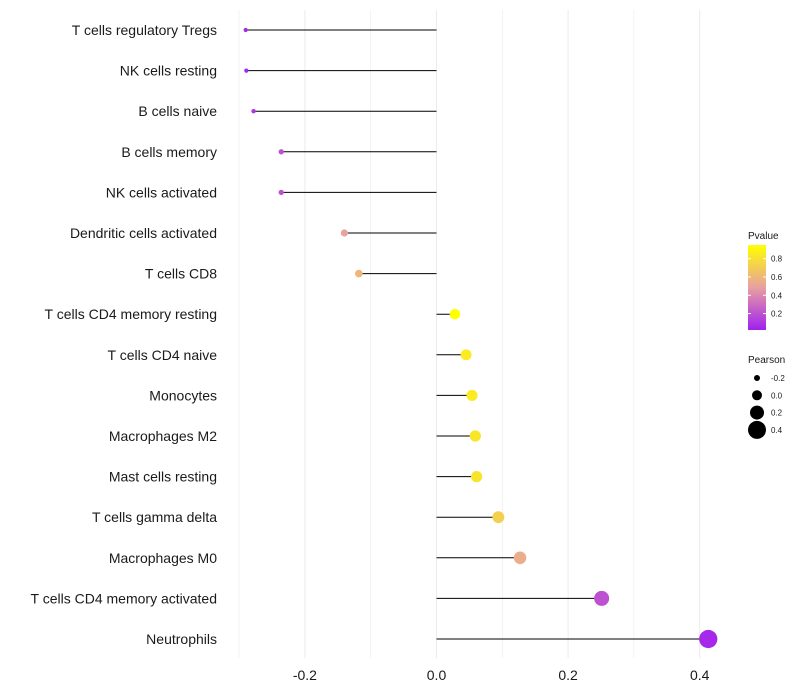 The image size is (800, 700). Describe the element at coordinates (177, 111) in the screenshot. I see `category-label: B cells naive` at that location.